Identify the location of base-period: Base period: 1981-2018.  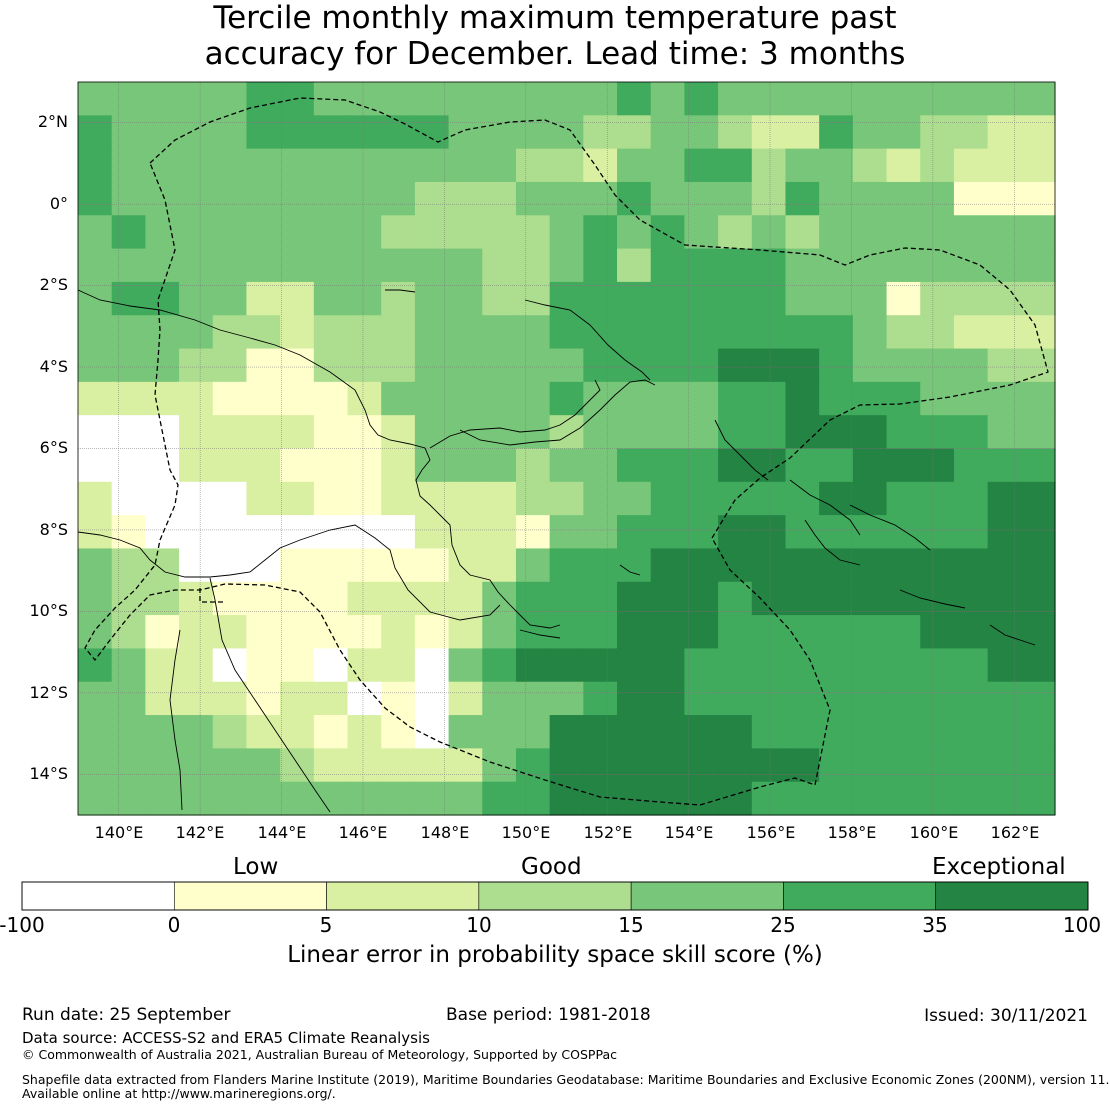
(548, 1015).